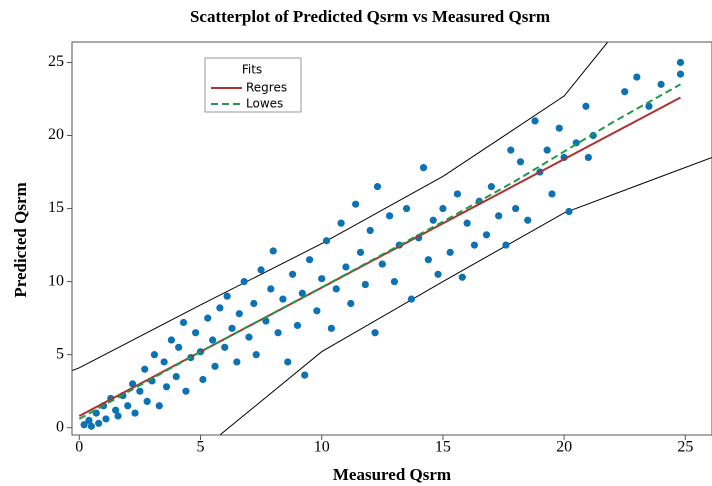  What do you see at coordinates (564, 447) in the screenshot?
I see `x-tick-label: 20` at bounding box center [564, 447].